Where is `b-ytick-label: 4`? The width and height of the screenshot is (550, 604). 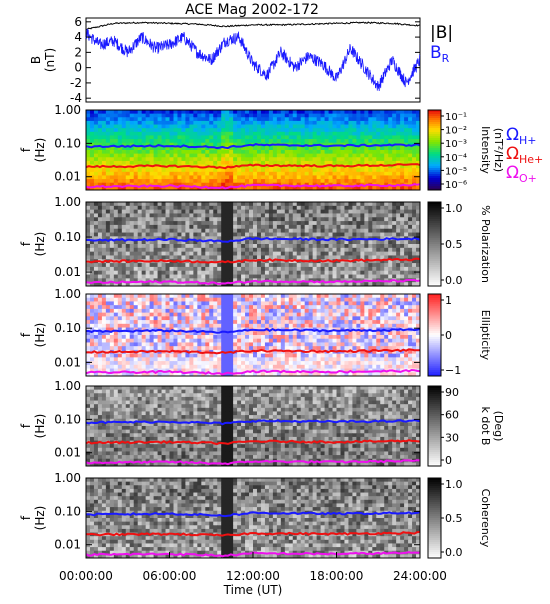 b-ytick-label: 4 is located at coordinates (78, 37).